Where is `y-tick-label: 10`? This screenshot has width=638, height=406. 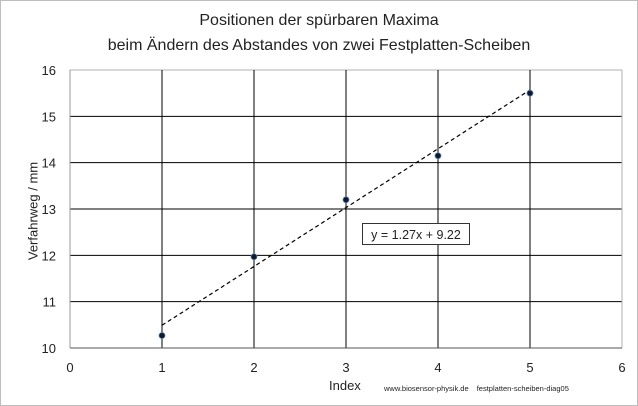 y-tick-label: 10 is located at coordinates (49, 348).